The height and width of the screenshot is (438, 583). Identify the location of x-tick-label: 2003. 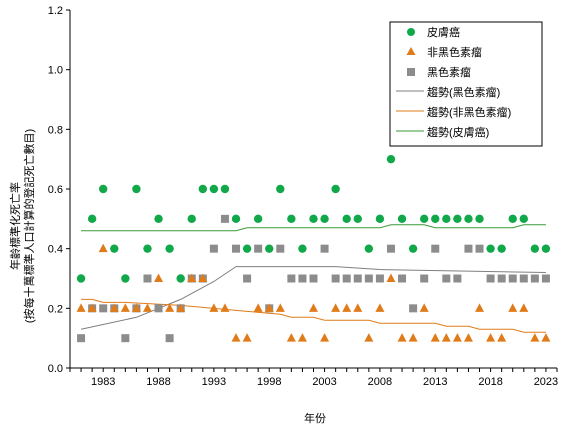
(324, 382).